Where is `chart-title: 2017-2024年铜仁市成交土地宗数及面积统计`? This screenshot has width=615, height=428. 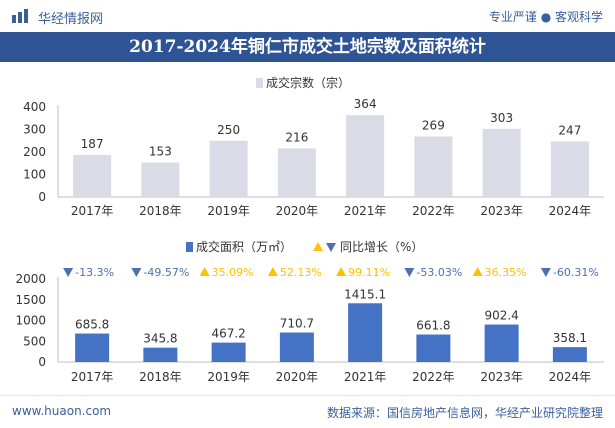
chart-title: 2017-2024年铜仁市成交土地宗数及面积统计 is located at coordinates (307, 47).